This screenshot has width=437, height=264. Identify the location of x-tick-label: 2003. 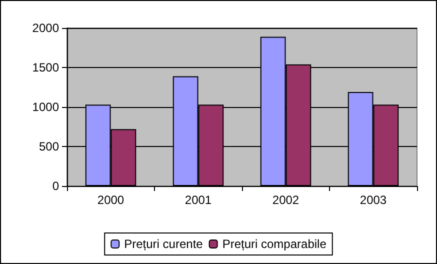
(373, 200).